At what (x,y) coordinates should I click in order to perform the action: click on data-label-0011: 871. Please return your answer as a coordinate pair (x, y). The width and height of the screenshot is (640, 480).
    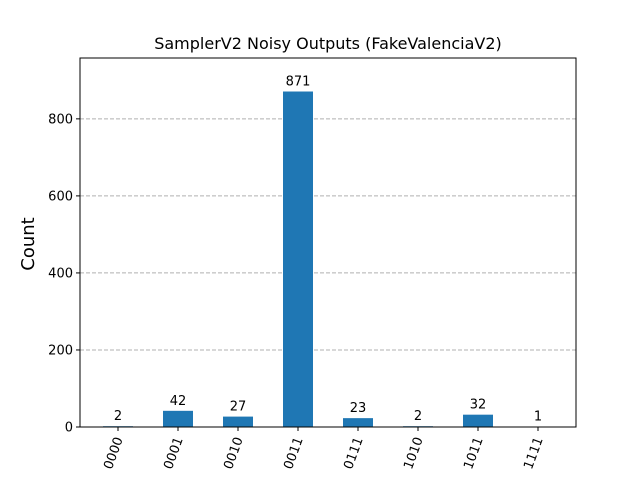
    Looking at the image, I should click on (298, 82).